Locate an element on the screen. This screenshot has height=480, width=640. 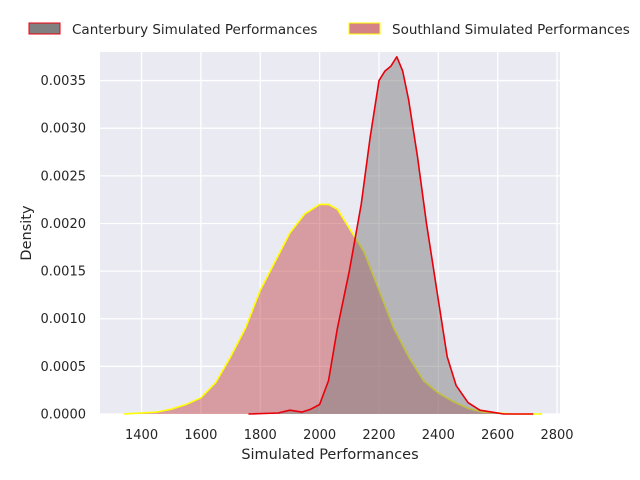
legend-label-canterbury: Canterbury Simulated Performances is located at coordinates (194, 30).